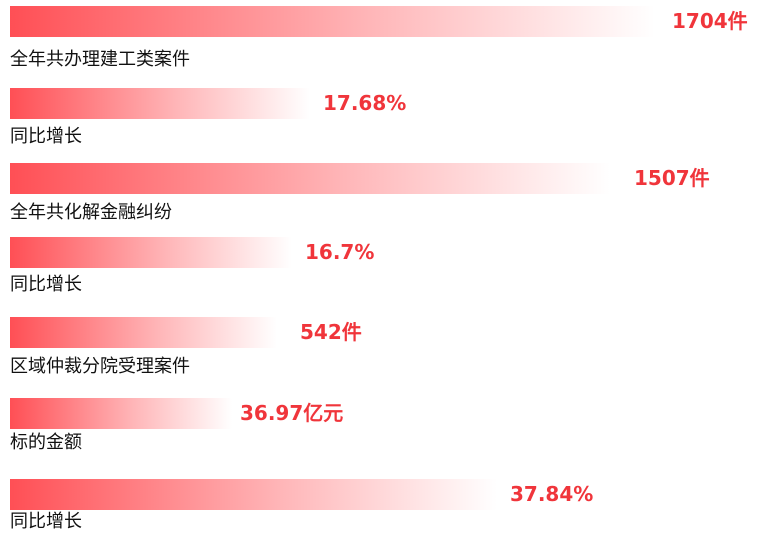  Describe the element at coordinates (100, 59) in the screenshot. I see `label: 全年共办理建工类案件` at that location.